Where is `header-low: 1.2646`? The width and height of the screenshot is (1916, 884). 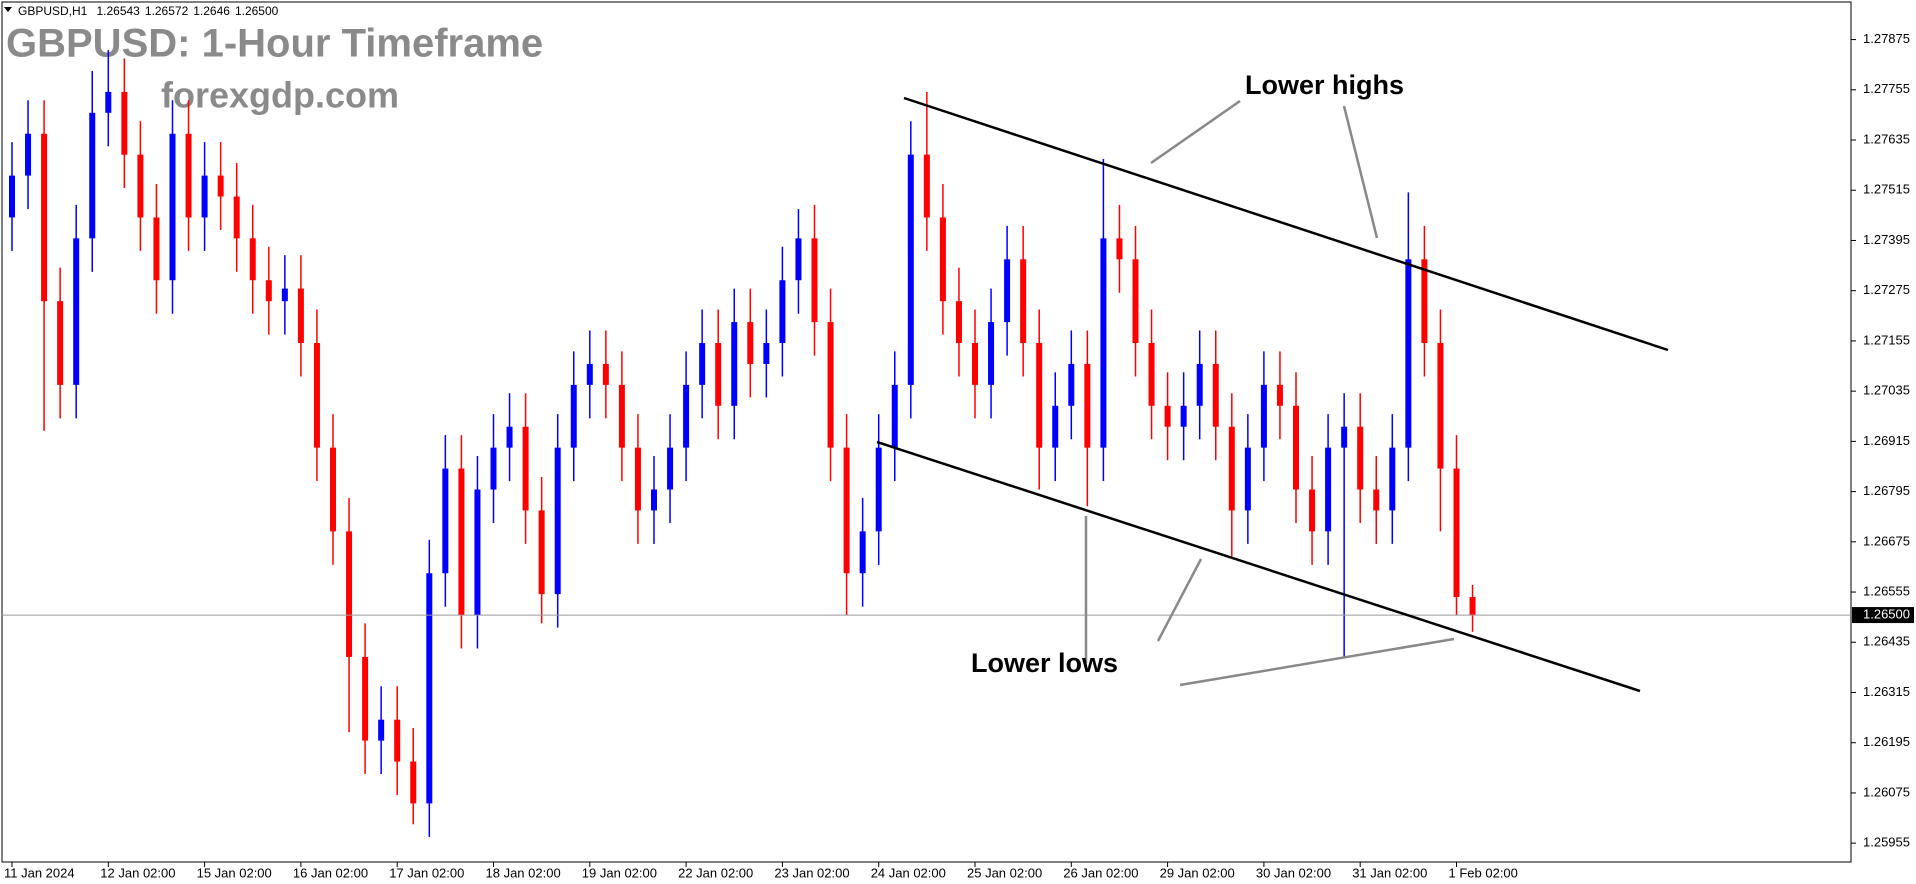 header-low: 1.2646 is located at coordinates (211, 11).